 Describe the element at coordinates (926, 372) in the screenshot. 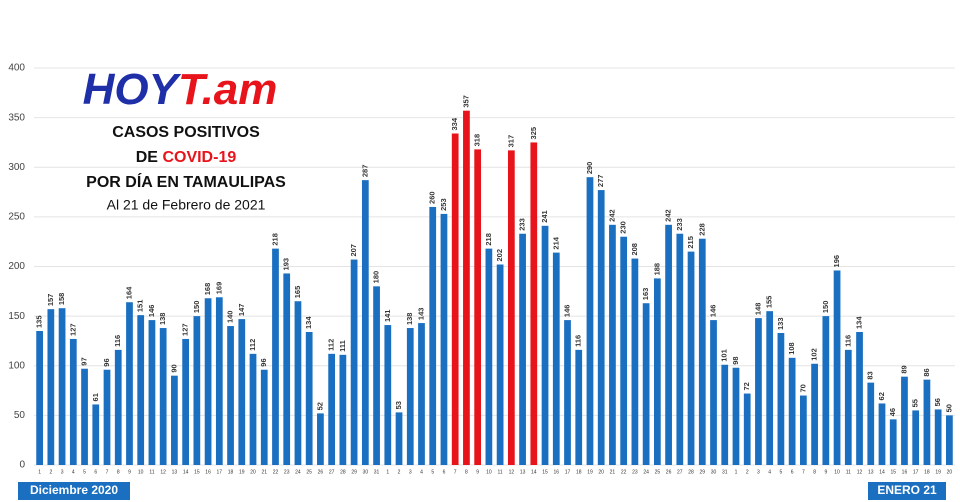

I see `value-label: 86` at that location.